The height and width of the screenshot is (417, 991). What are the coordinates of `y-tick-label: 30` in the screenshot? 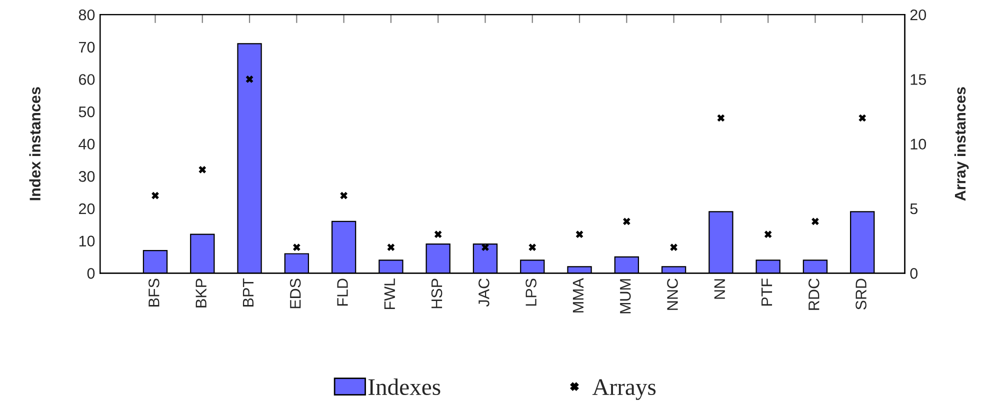 It's located at (86, 176).